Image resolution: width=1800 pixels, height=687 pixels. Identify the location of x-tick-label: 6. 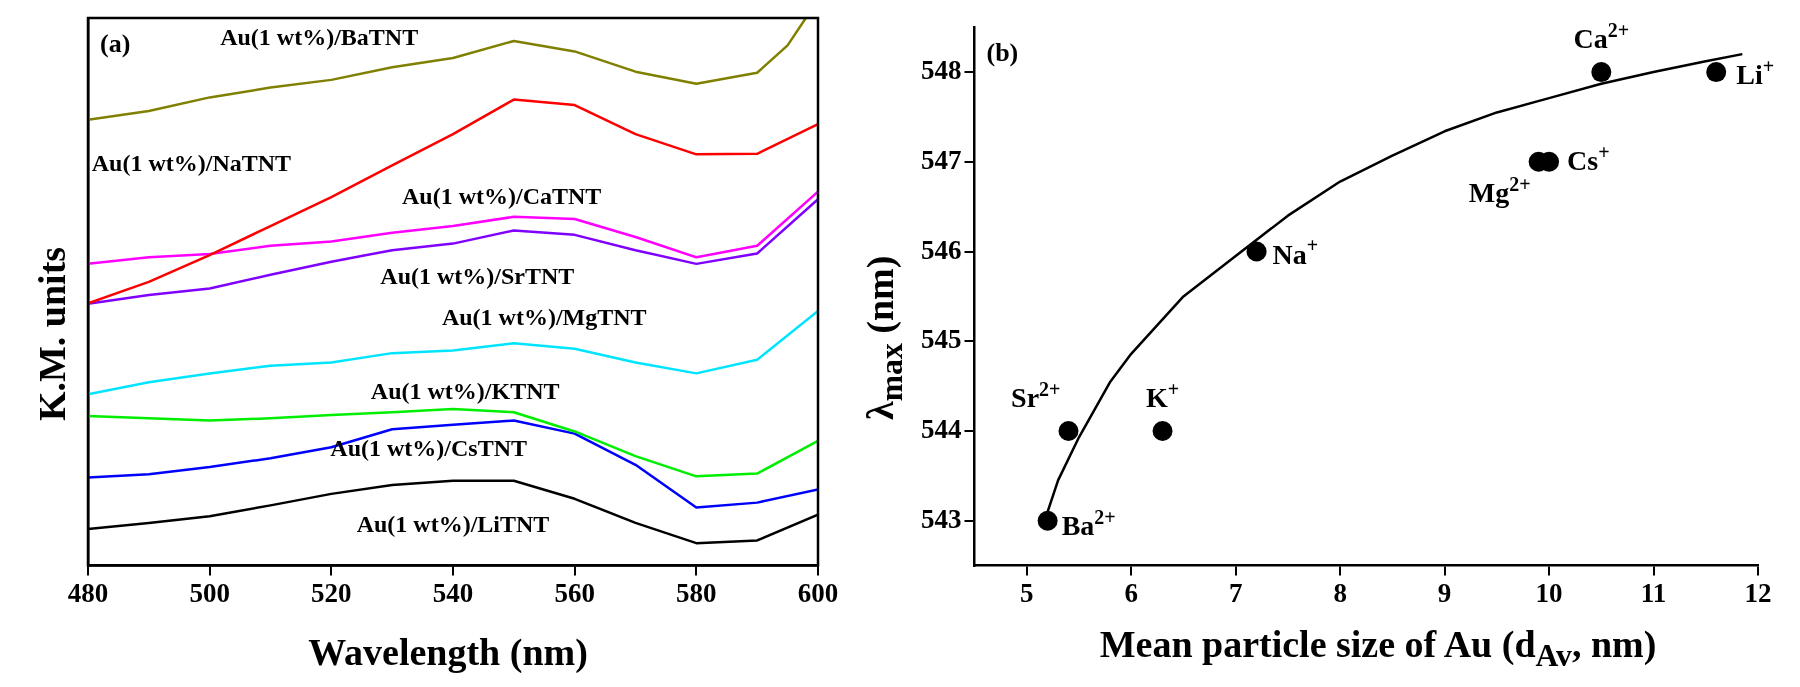
(1131, 592).